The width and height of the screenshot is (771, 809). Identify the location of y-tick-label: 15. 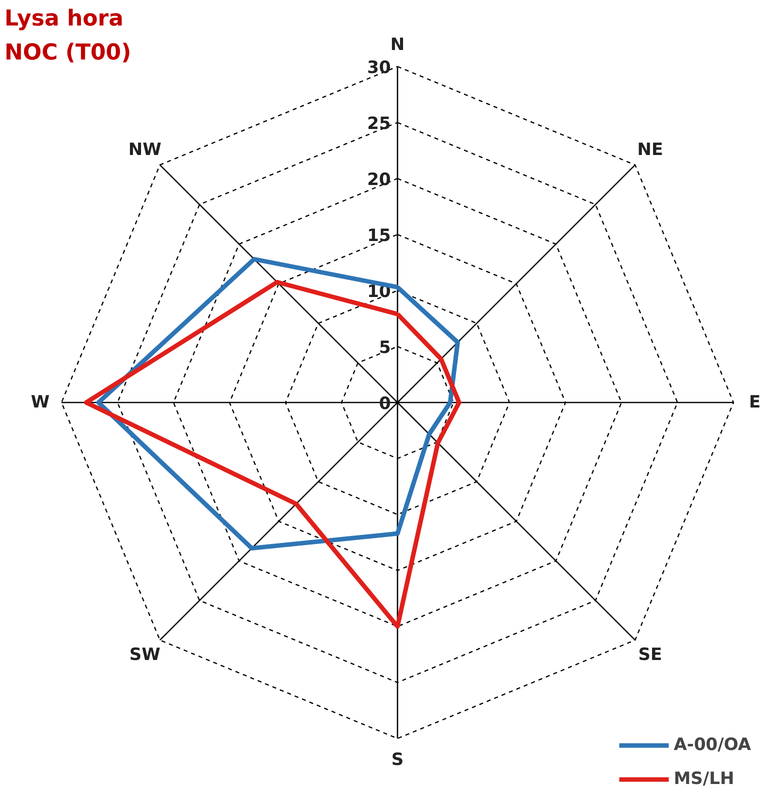
(379, 236).